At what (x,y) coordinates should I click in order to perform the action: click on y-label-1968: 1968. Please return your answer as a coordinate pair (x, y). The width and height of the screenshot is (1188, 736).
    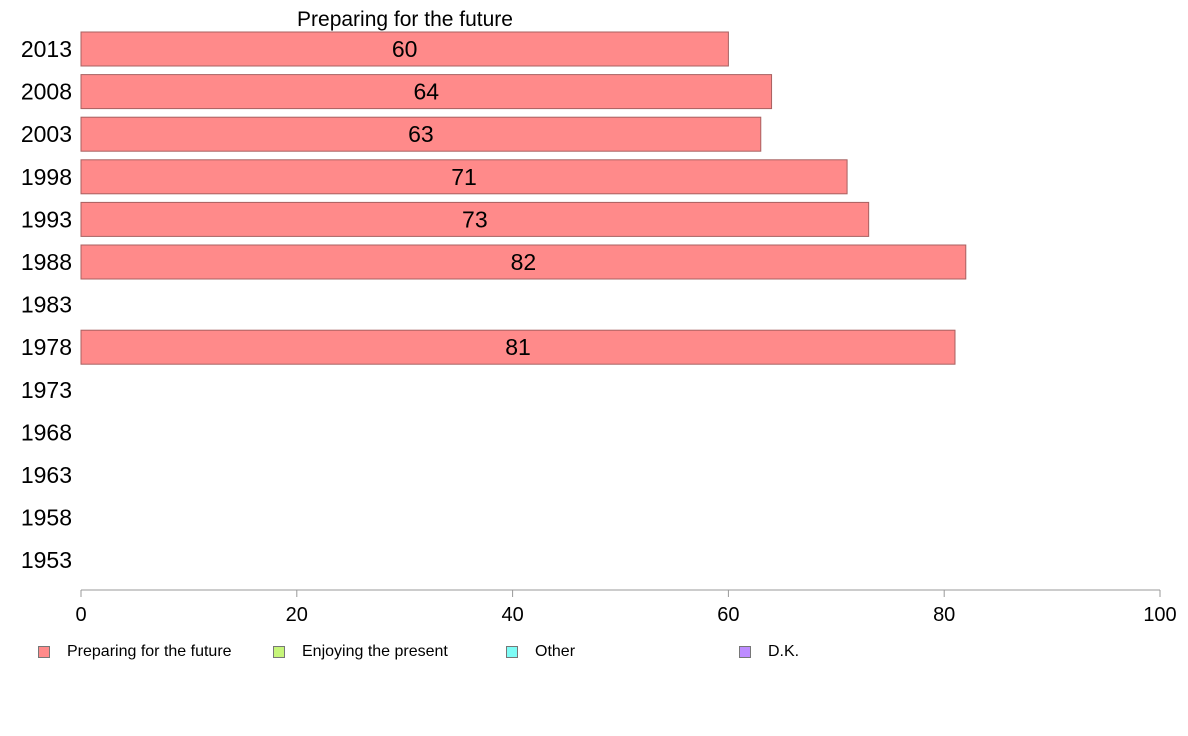
    Looking at the image, I should click on (46, 432).